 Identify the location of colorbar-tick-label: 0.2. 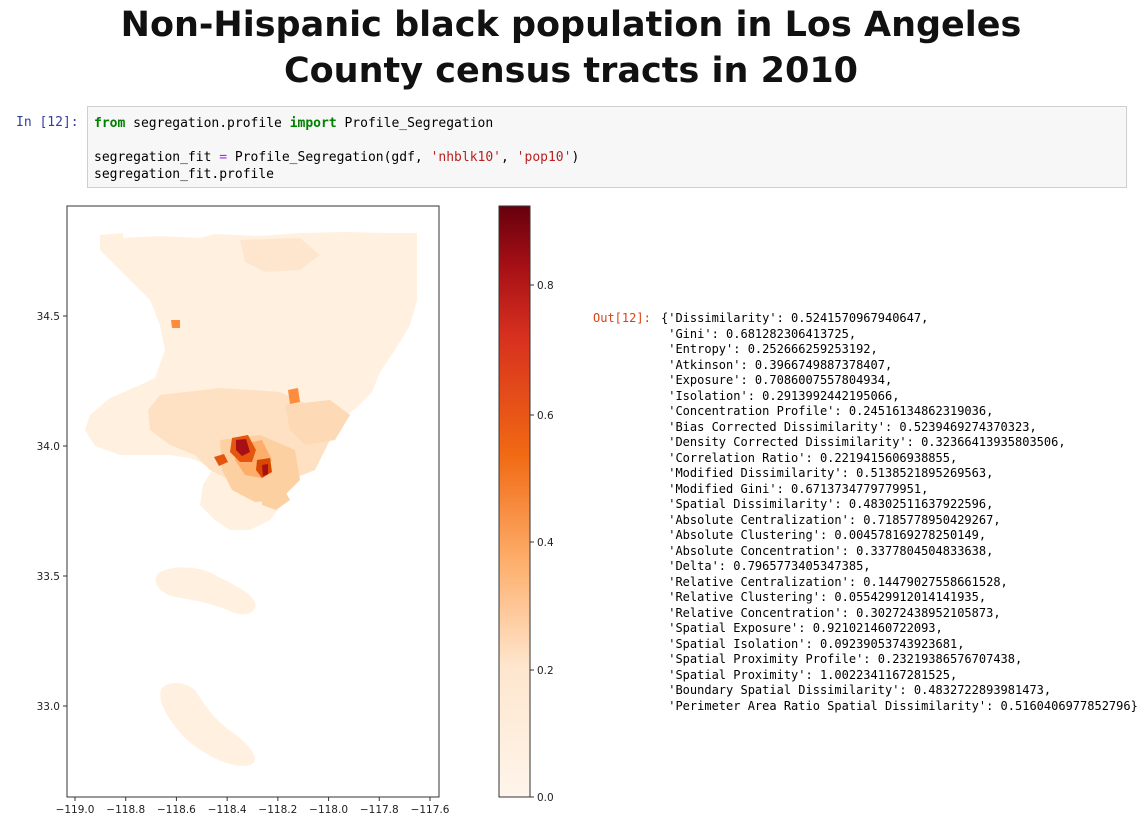
(545, 671).